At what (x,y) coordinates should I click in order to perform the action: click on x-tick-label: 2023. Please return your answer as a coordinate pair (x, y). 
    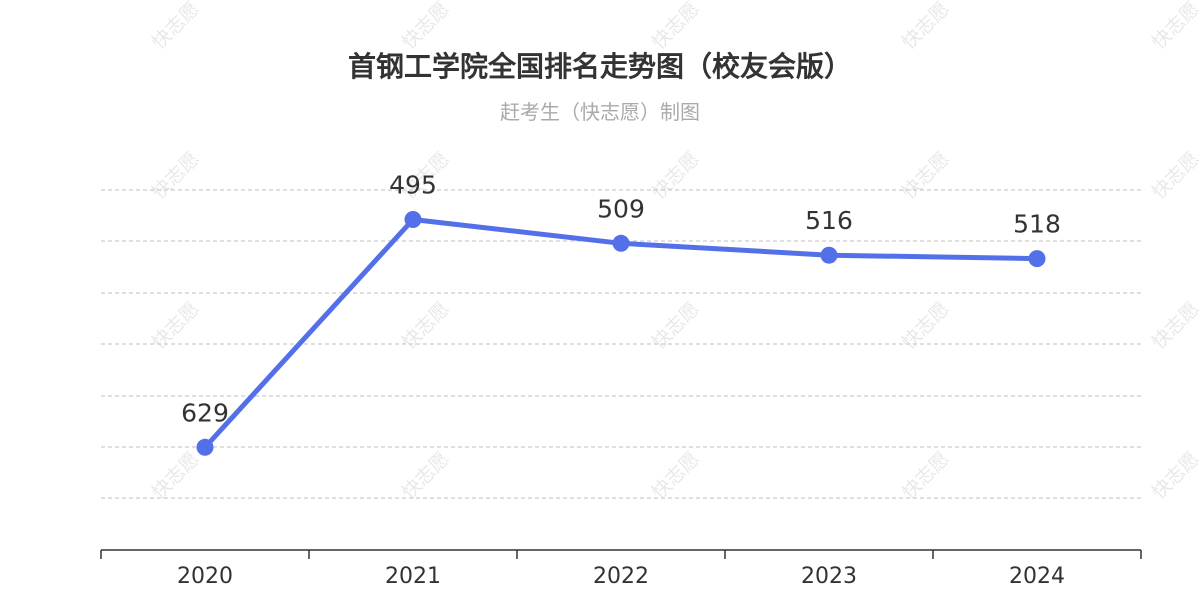
    Looking at the image, I should click on (829, 576).